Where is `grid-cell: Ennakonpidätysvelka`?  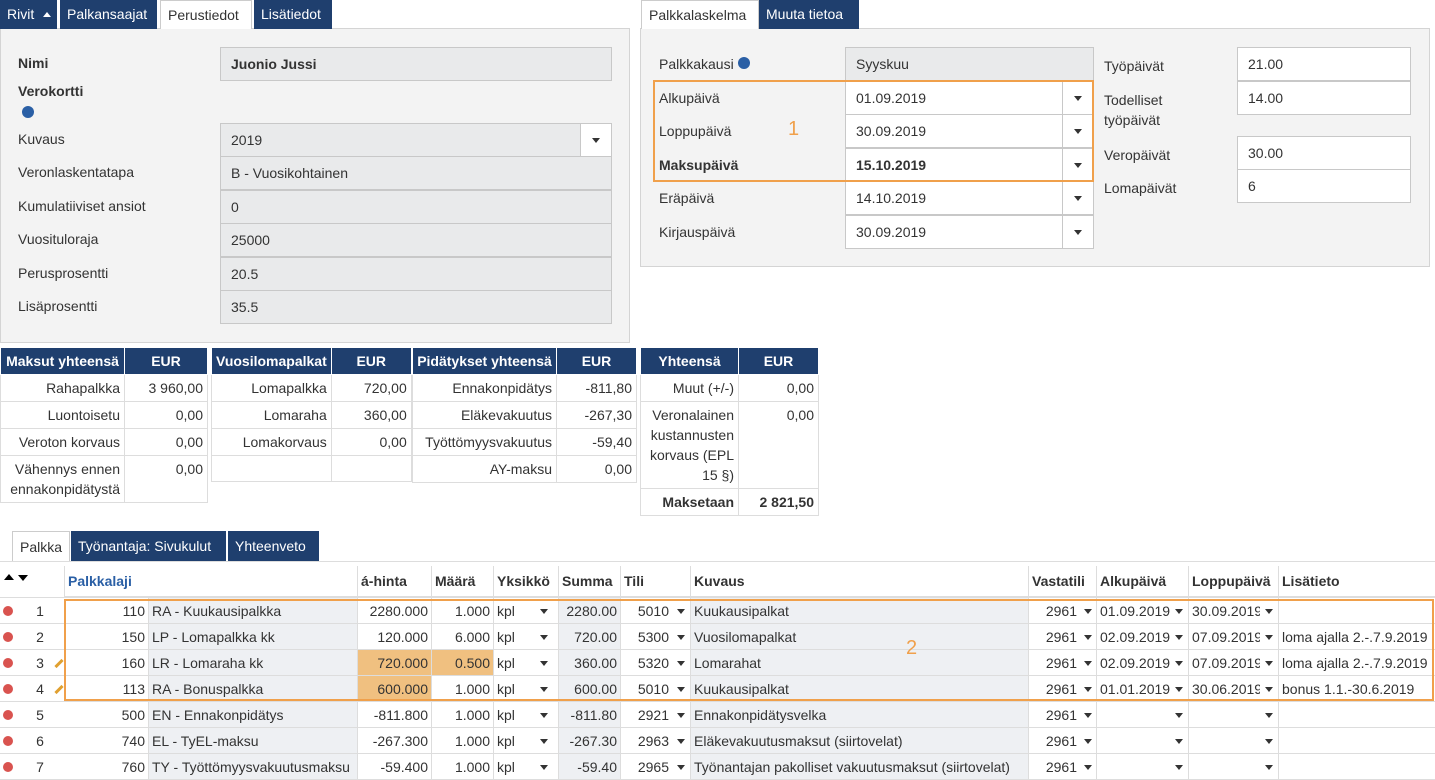 grid-cell: Ennakonpidätysvelka is located at coordinates (859, 715).